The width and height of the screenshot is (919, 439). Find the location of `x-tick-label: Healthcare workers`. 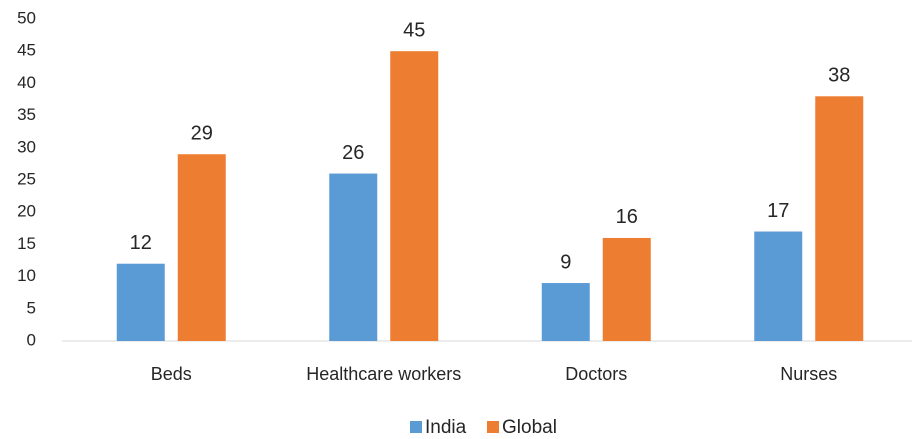

x-tick-label: Healthcare workers is located at coordinates (383, 374).